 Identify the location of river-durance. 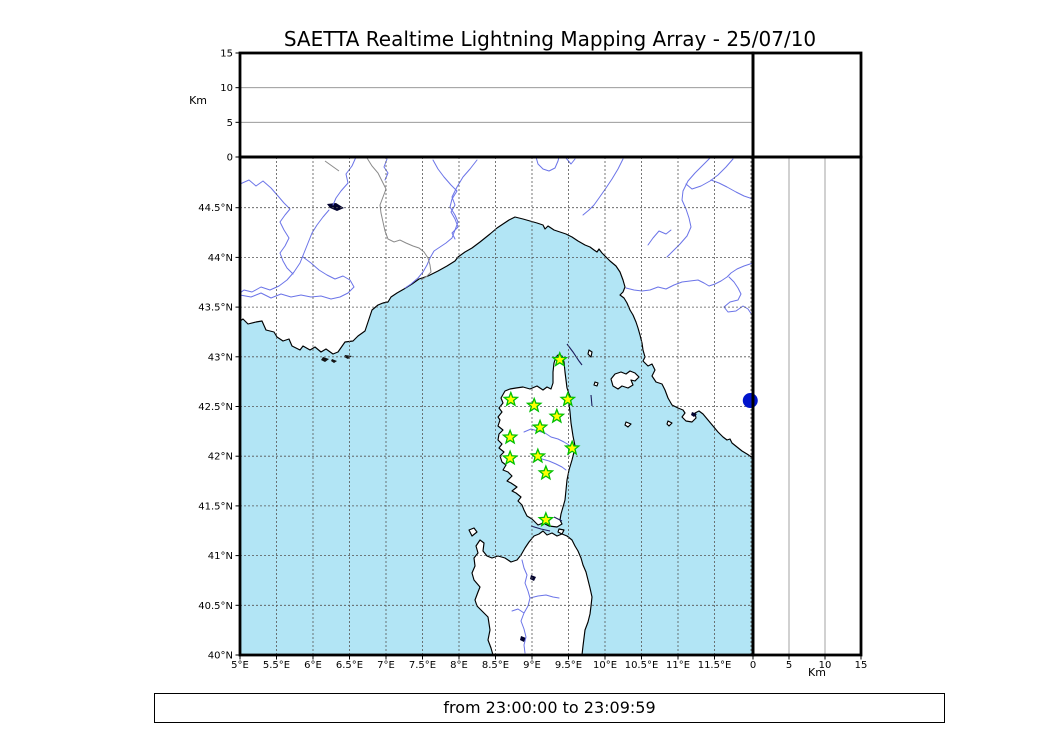
(298, 225).